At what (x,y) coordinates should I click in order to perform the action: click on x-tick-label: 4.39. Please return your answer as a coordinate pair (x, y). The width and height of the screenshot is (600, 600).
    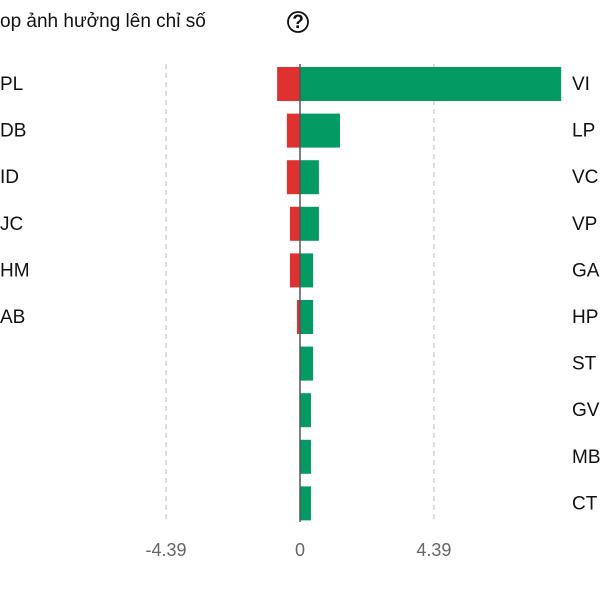
    Looking at the image, I should click on (433, 550).